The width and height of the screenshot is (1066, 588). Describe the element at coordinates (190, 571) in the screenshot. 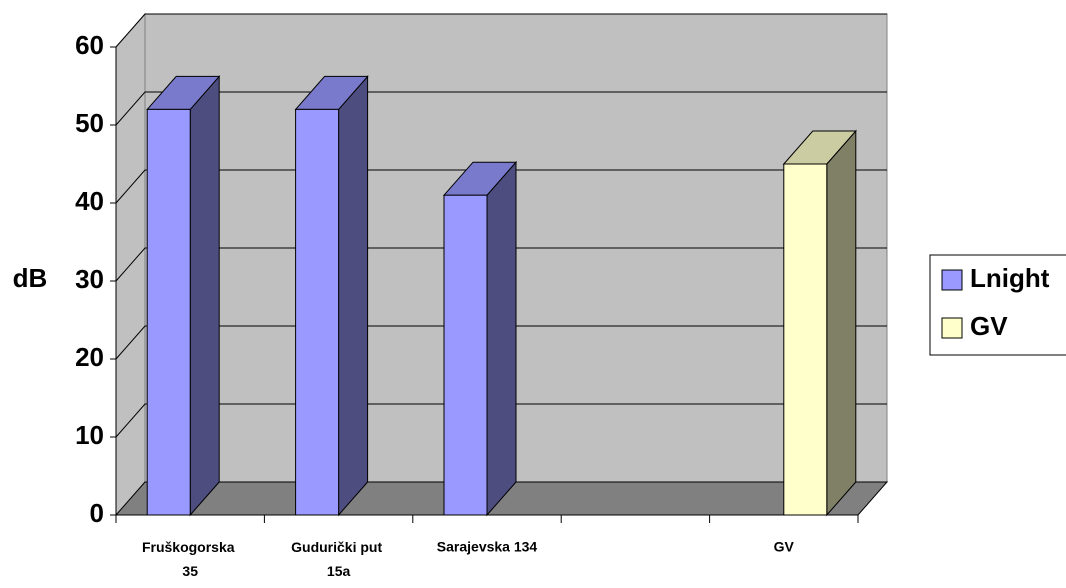

I see `label-line: 35` at that location.